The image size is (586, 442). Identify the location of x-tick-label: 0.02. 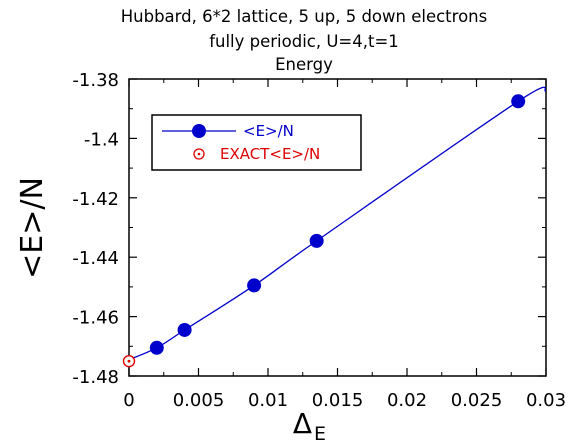
(407, 400).